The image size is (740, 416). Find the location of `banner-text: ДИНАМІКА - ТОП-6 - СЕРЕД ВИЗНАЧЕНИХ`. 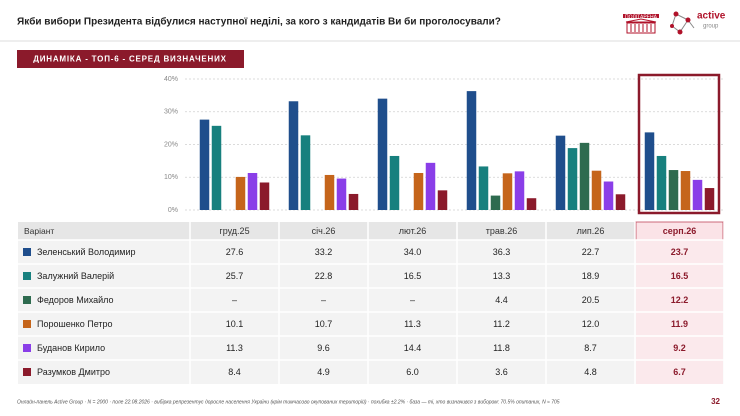

banner-text: ДИНАМІКА - ТОП-6 - СЕРЕД ВИЗНАЧЕНИХ is located at coordinates (130, 59).